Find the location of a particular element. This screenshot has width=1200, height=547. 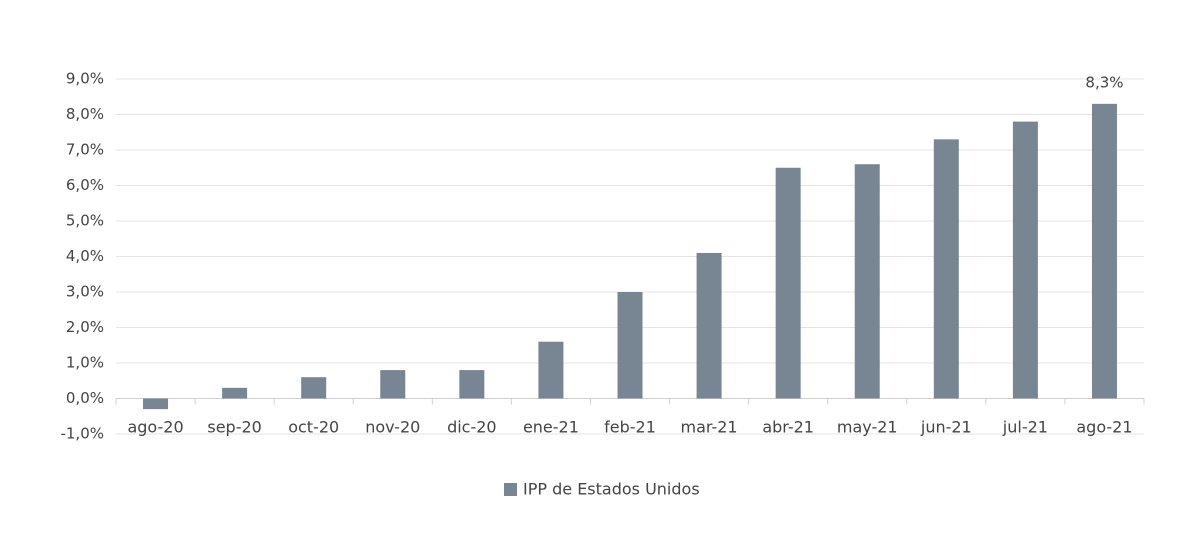

x-tick-label: ago-21 is located at coordinates (1104, 427).